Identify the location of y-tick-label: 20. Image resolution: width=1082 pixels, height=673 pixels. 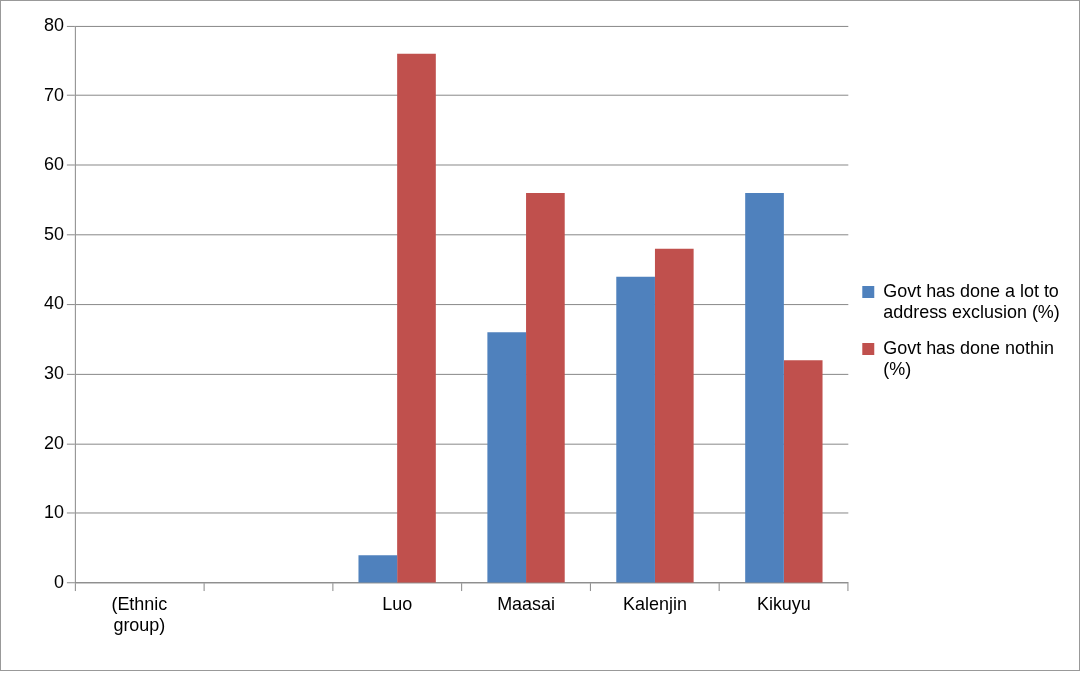
(53, 442).